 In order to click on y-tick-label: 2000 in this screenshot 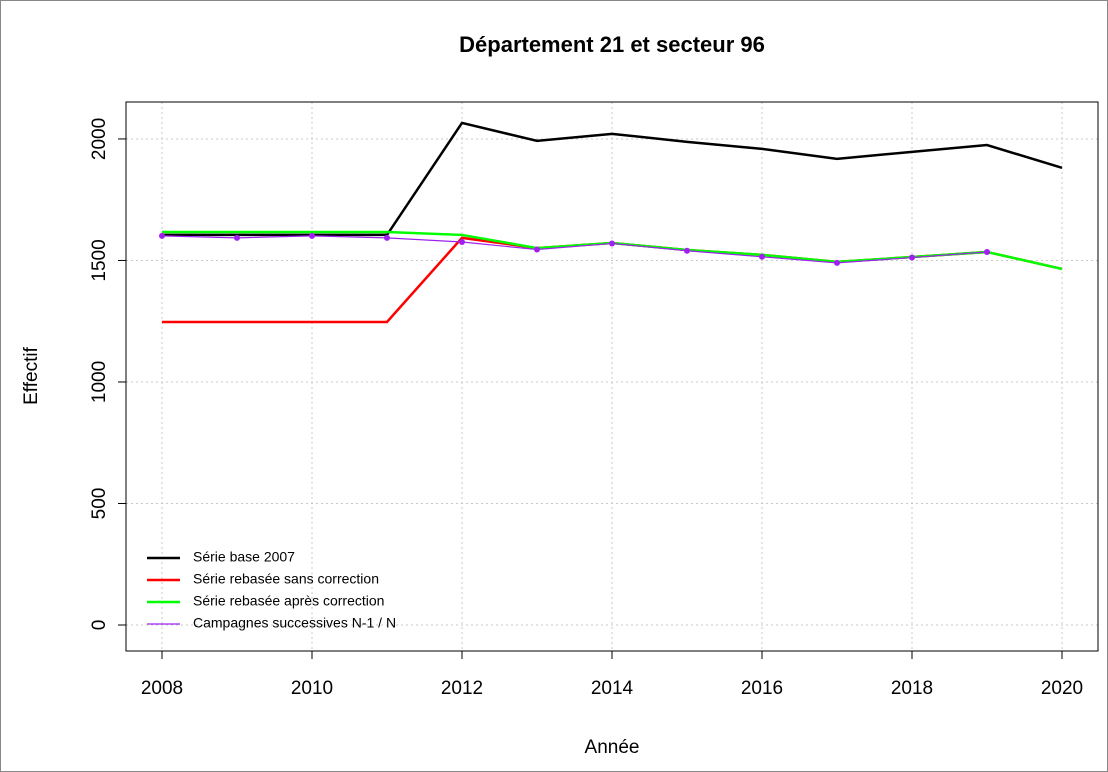, I will do `click(99, 139)`.